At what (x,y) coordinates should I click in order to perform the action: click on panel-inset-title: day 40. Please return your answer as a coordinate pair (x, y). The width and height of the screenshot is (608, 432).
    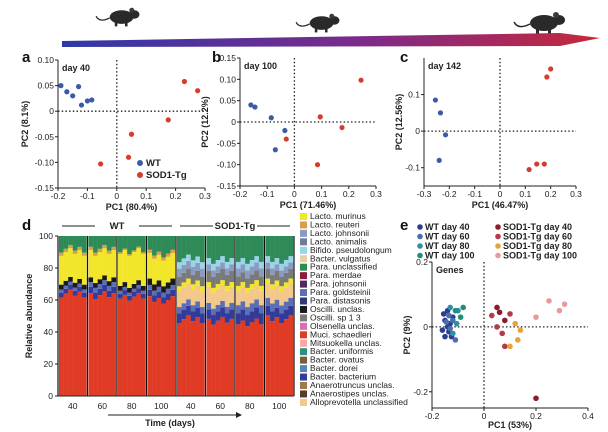
    Looking at the image, I should click on (76, 68).